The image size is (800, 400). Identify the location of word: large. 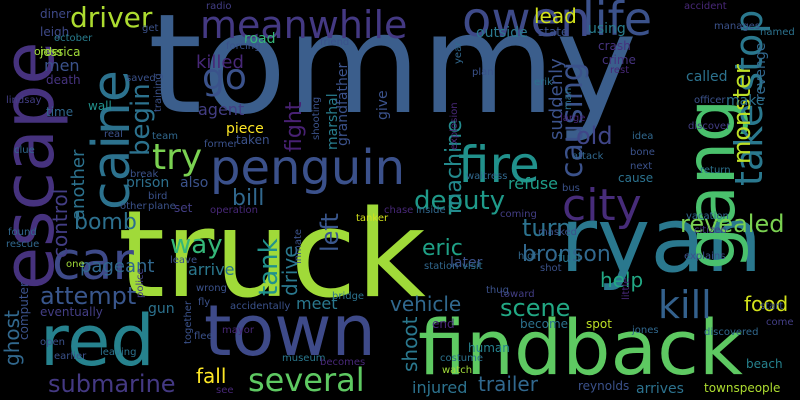
(573, 118).